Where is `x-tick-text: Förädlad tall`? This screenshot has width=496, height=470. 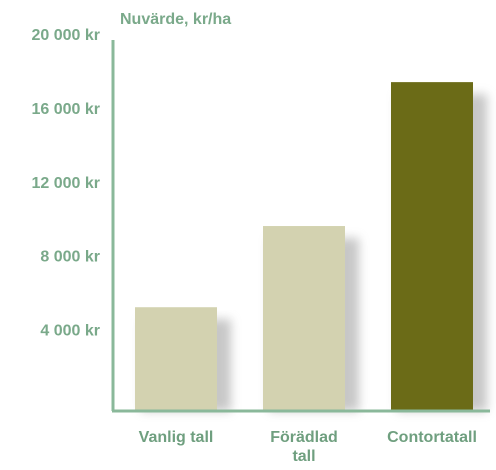
x-tick-text: Förädlad tall is located at coordinates (304, 447).